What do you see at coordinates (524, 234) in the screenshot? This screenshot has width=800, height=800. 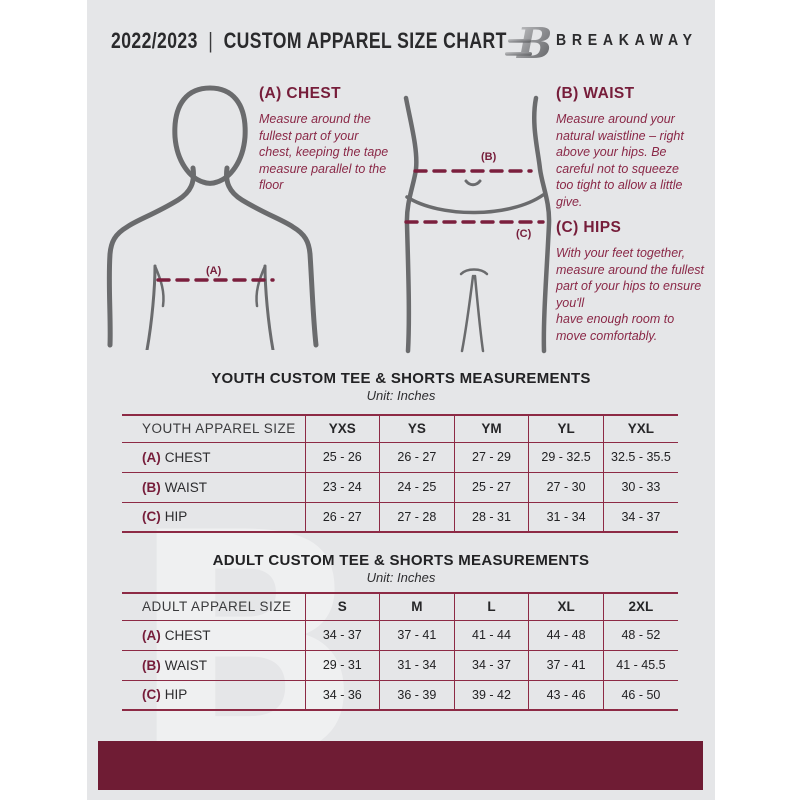 I see `marker-c-label: (C)` at bounding box center [524, 234].